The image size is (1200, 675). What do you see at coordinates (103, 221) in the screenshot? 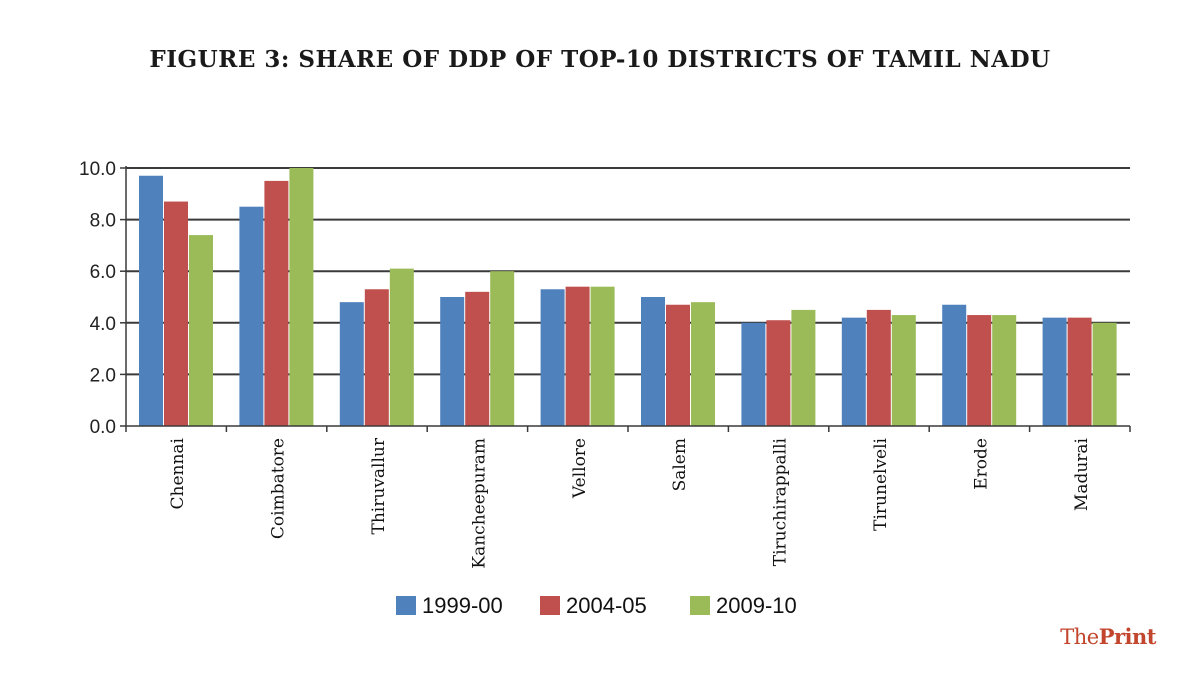
I see `y-tick-label: 8.0` at bounding box center [103, 221].